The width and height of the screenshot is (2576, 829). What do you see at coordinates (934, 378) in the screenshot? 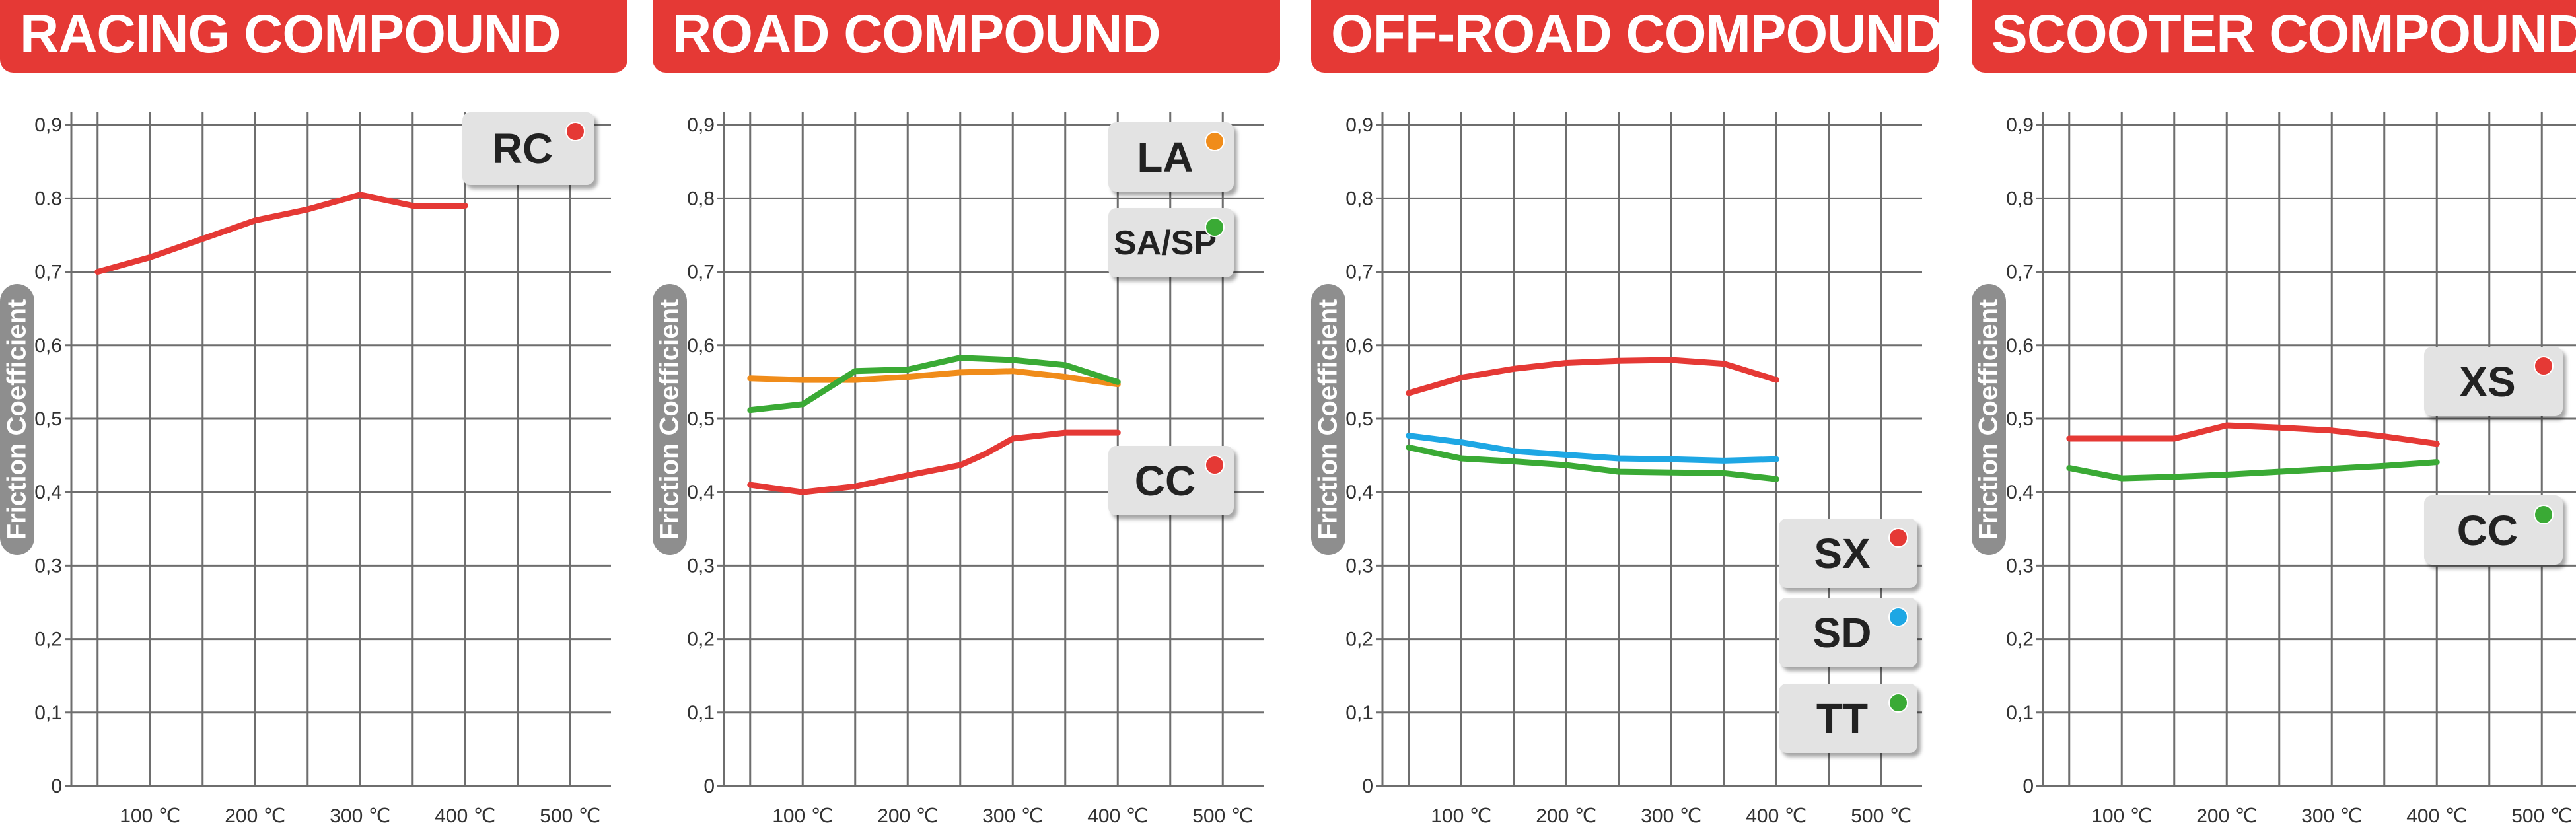
I see `series-line-la` at bounding box center [934, 378].